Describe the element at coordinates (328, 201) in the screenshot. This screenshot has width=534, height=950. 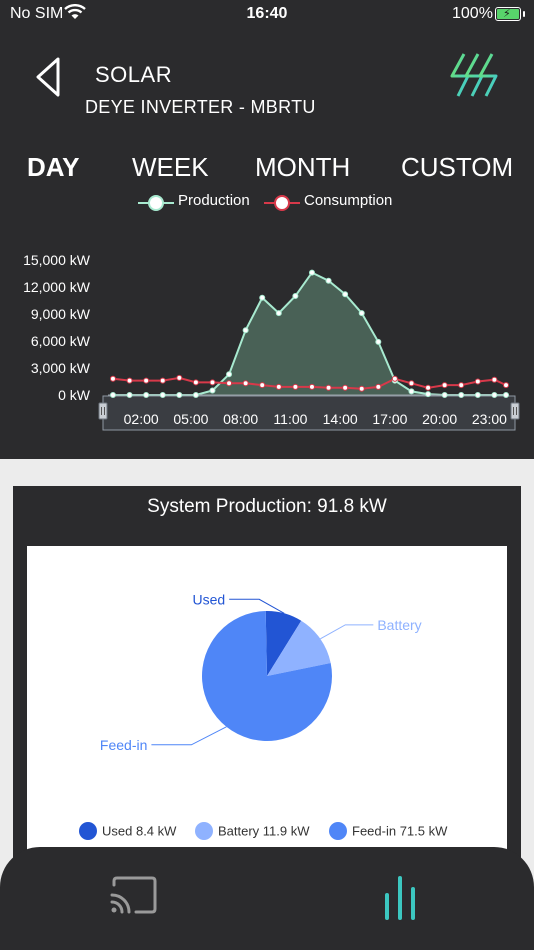
I see `legend-consumption: Consumption` at that location.